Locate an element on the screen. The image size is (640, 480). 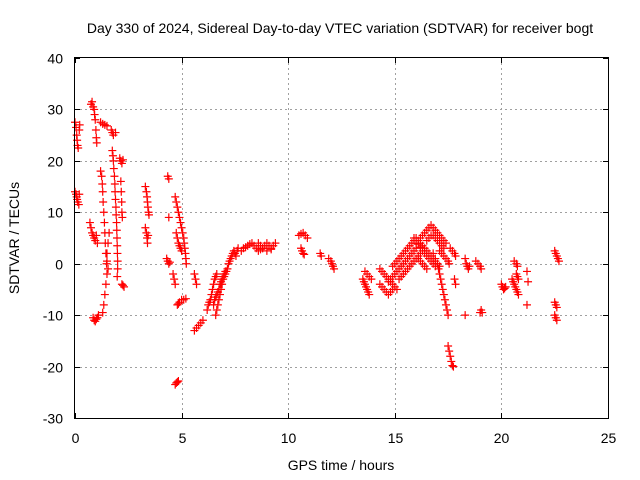
x-tick-label: 0 is located at coordinates (76, 438).